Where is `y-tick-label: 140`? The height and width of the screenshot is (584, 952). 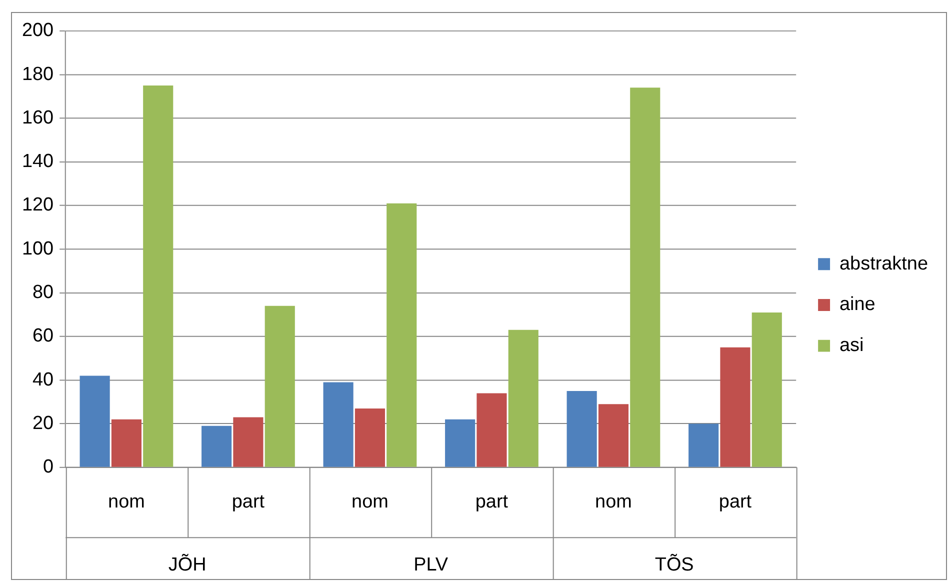 y-tick-label: 140 is located at coordinates (38, 161).